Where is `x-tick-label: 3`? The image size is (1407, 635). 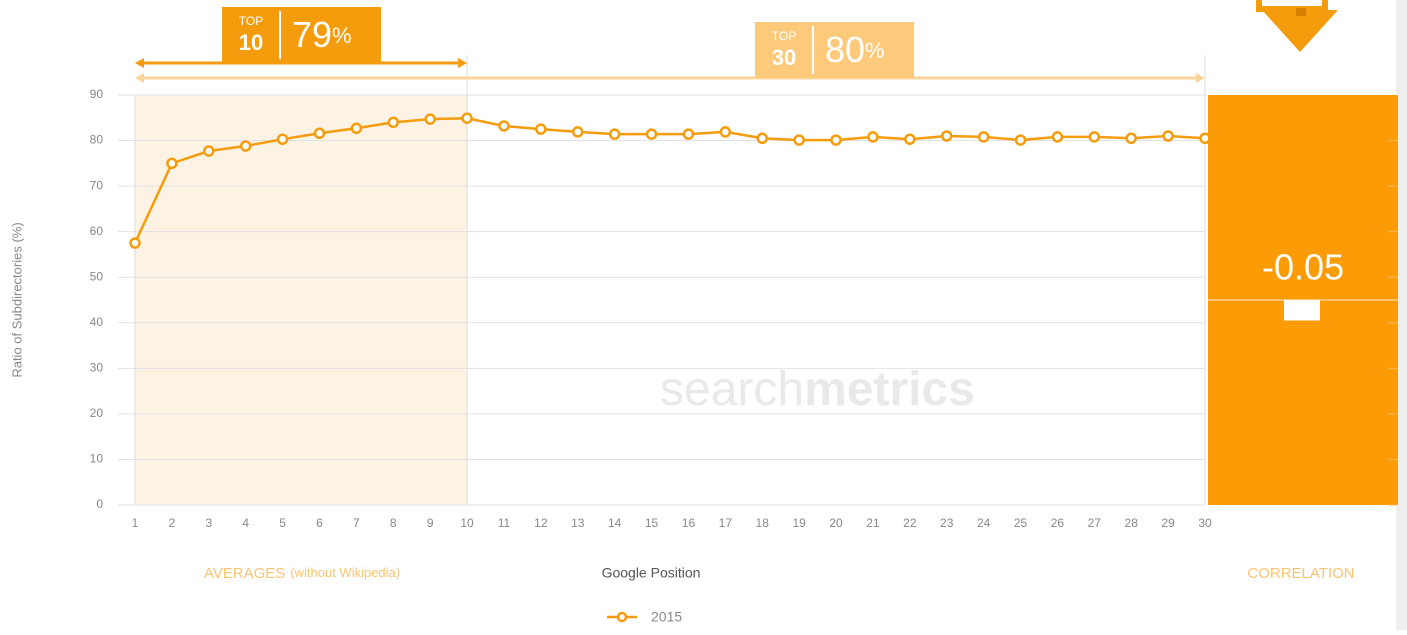
x-tick-label: 3 is located at coordinates (208, 523).